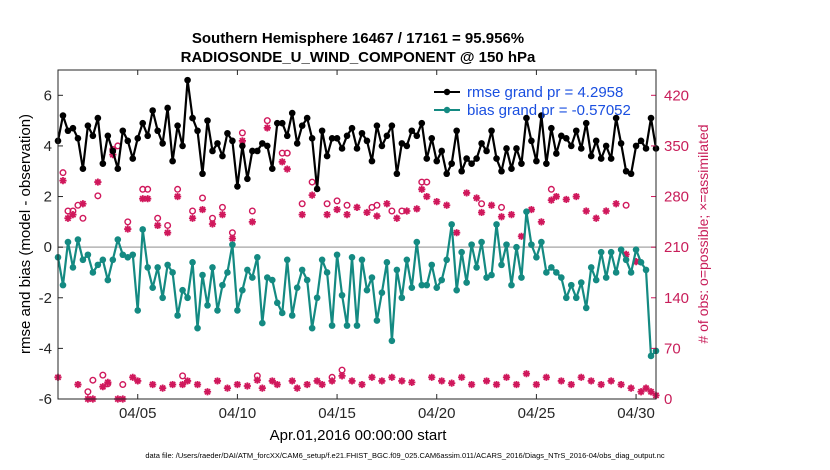  Describe the element at coordinates (138, 413) in the screenshot. I see `x-tick-label: 04/05` at that location.